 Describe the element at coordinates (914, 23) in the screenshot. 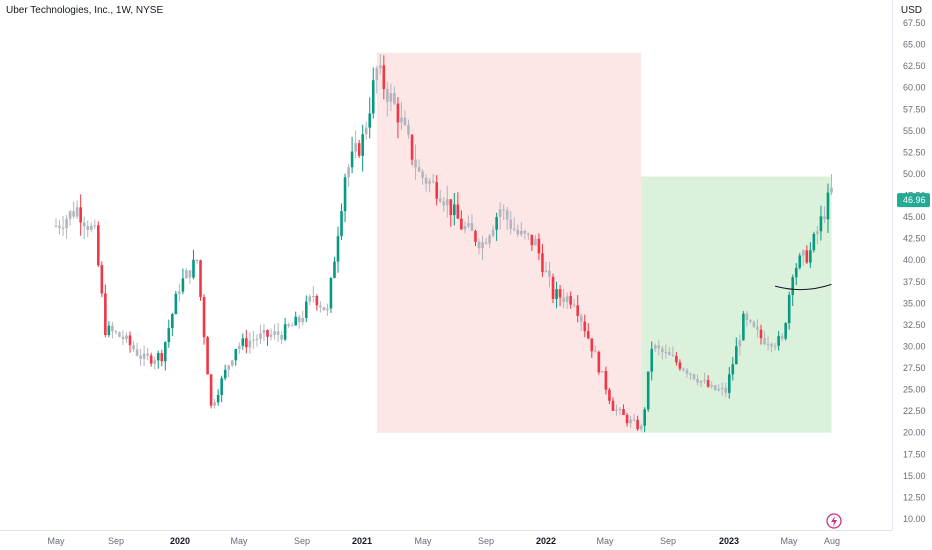

I see `y-tick-label: 67.50` at that location.